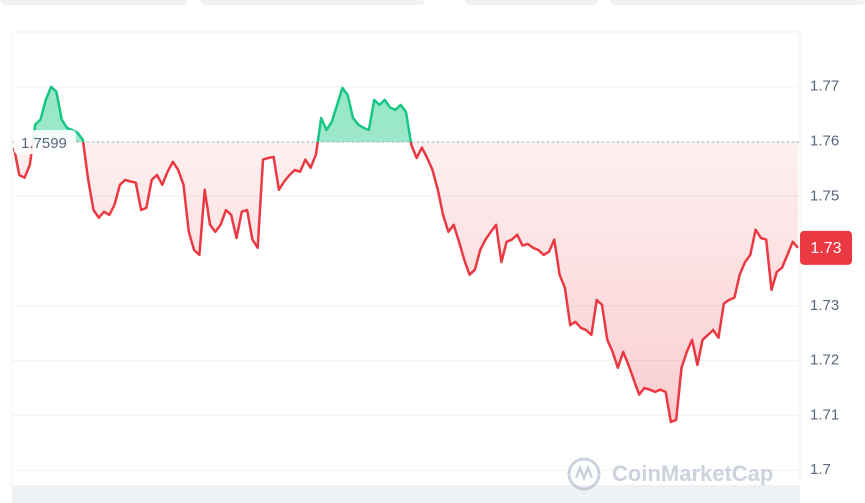 This screenshot has width=865, height=503. What do you see at coordinates (692, 473) in the screenshot?
I see `brand: CoinMarketCap` at bounding box center [692, 473].